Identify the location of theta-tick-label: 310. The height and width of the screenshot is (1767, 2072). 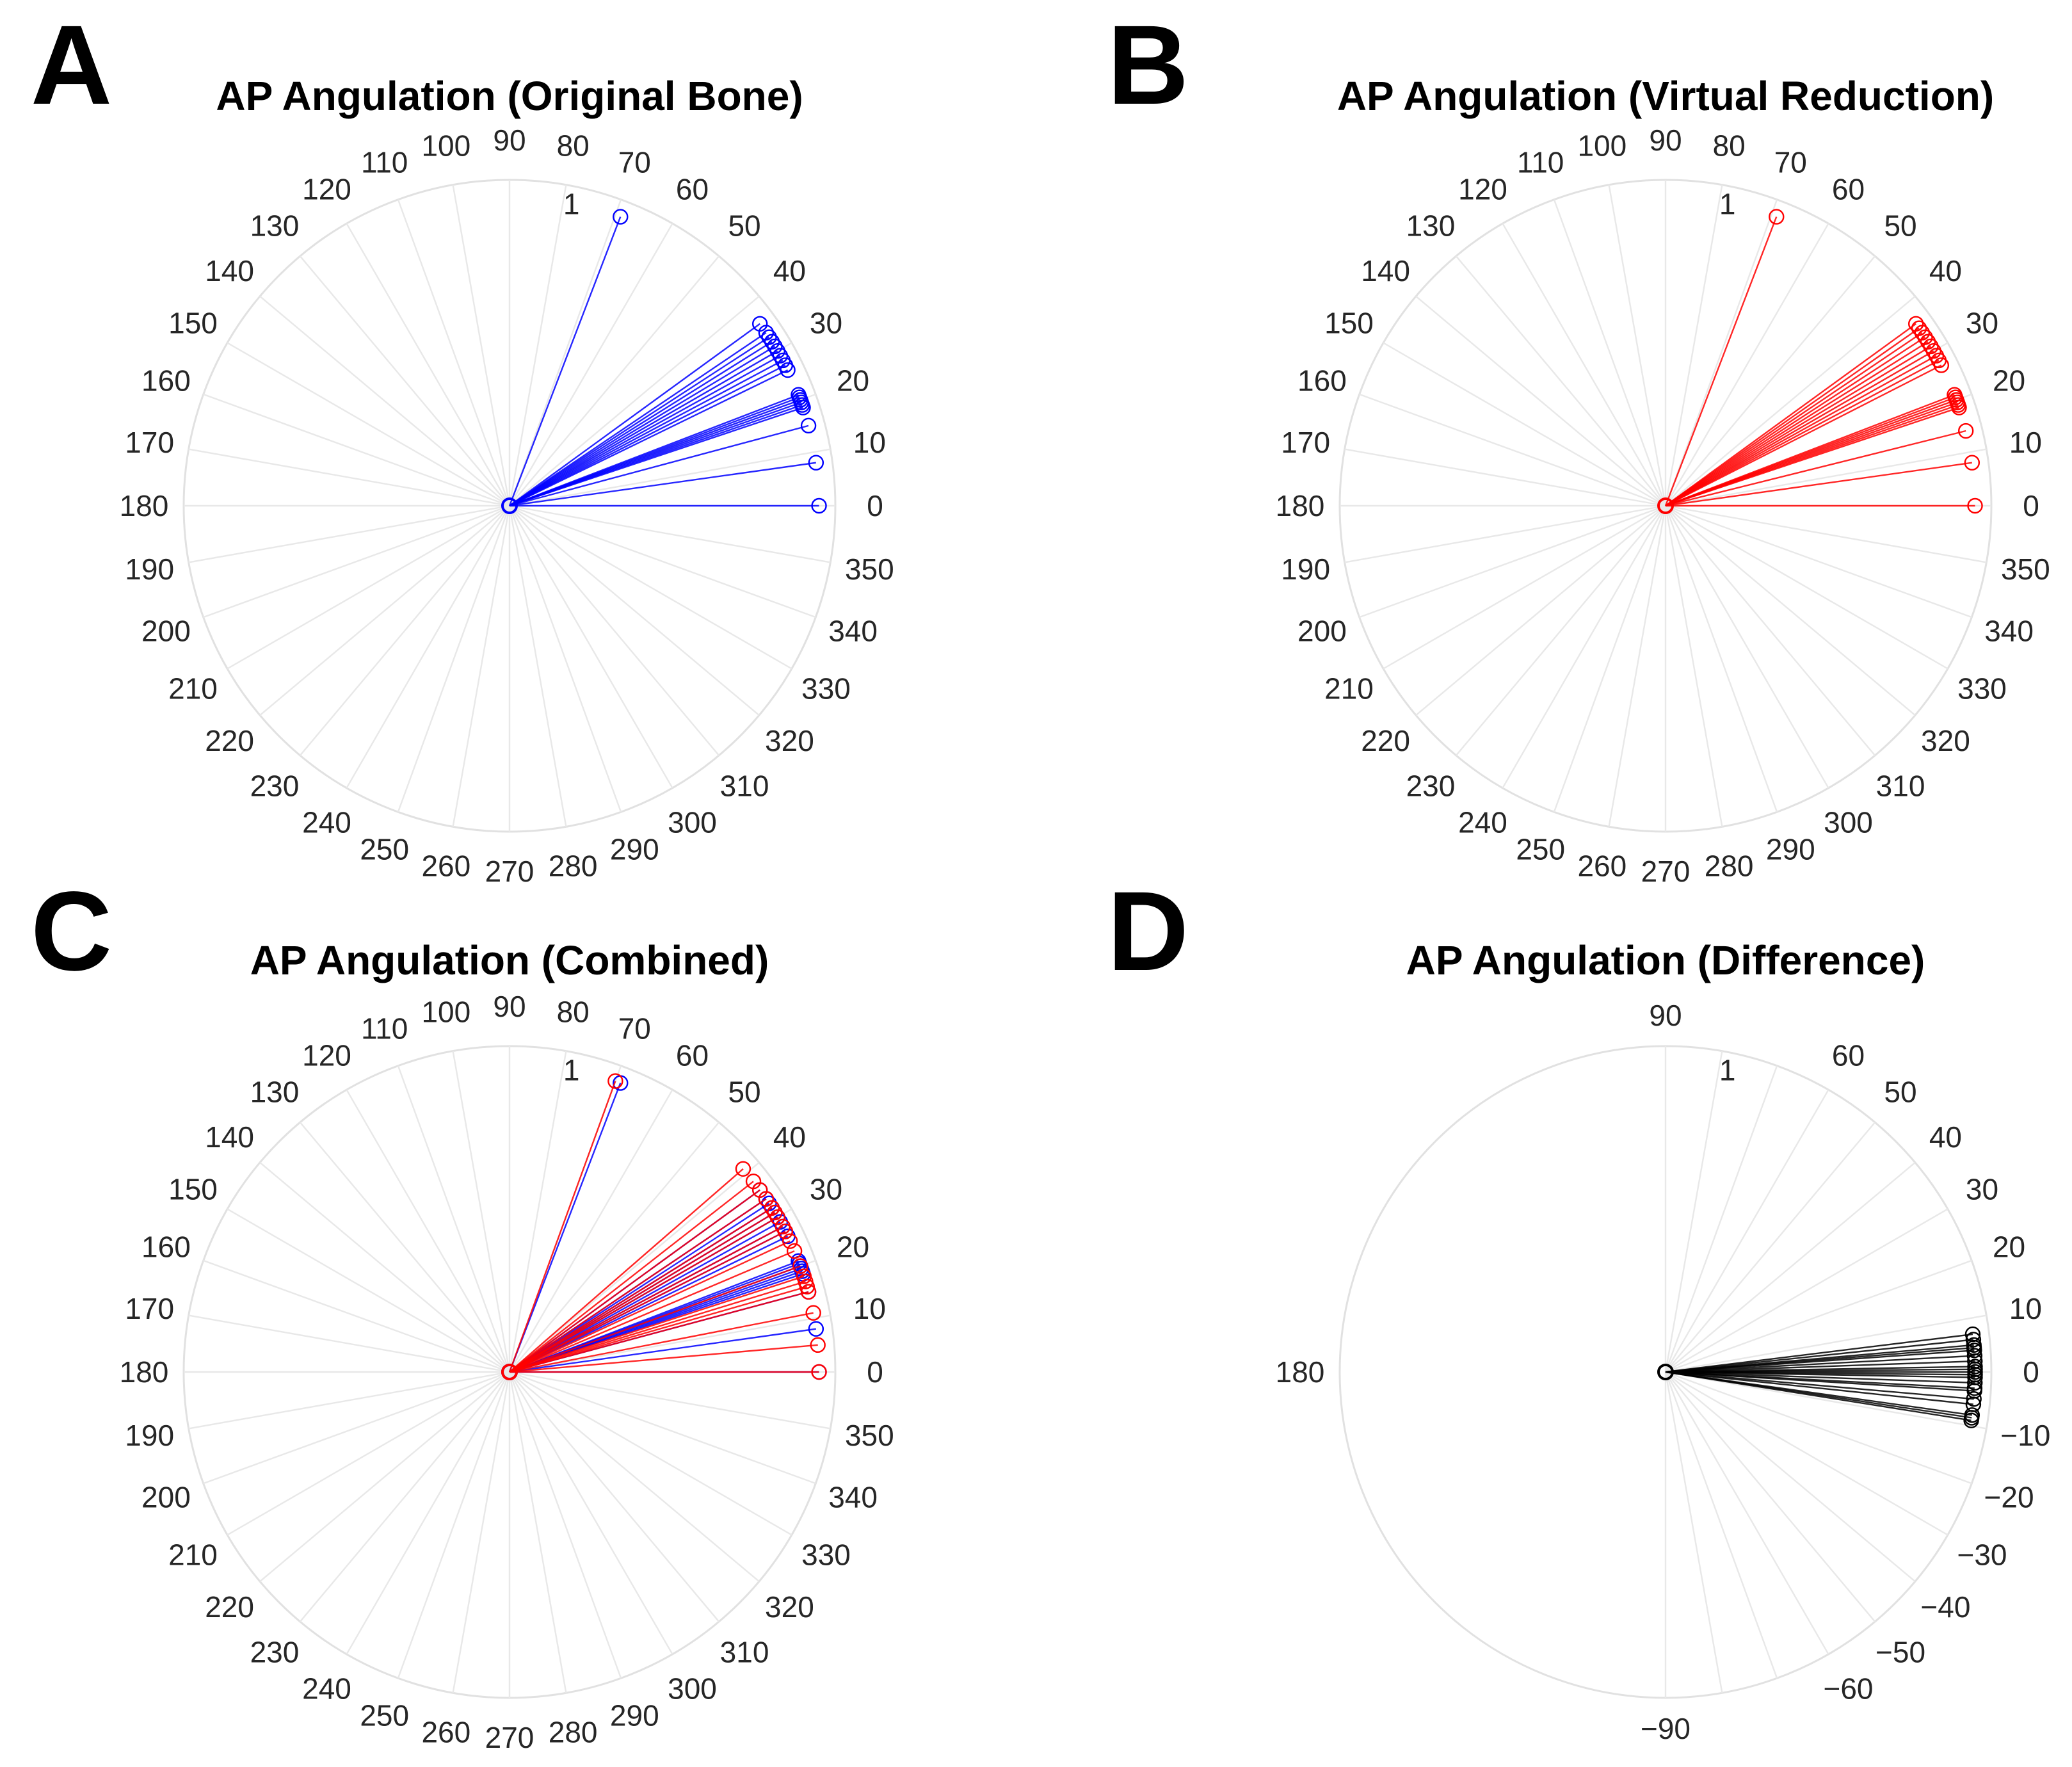
(744, 1652).